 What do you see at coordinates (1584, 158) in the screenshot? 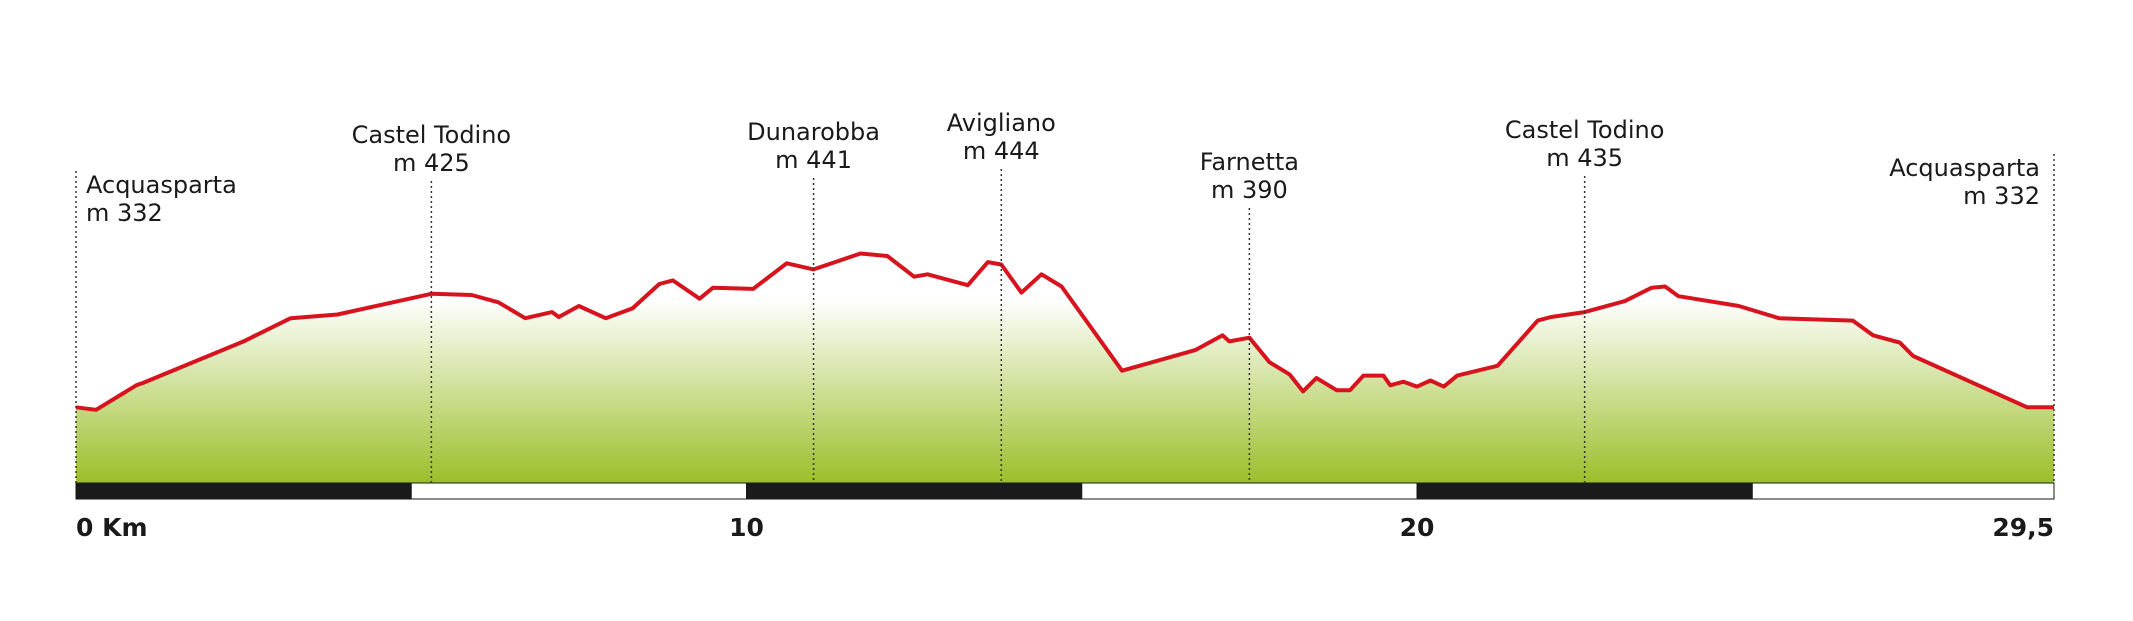
I see `place-elevation: m 435` at bounding box center [1584, 158].